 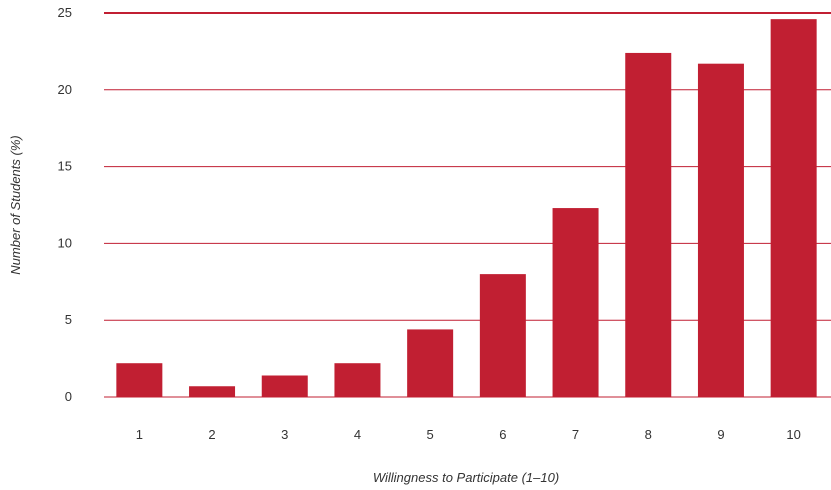 What do you see at coordinates (466, 477) in the screenshot?
I see `x-axis-title: Willingness to Participate (1–10)` at bounding box center [466, 477].